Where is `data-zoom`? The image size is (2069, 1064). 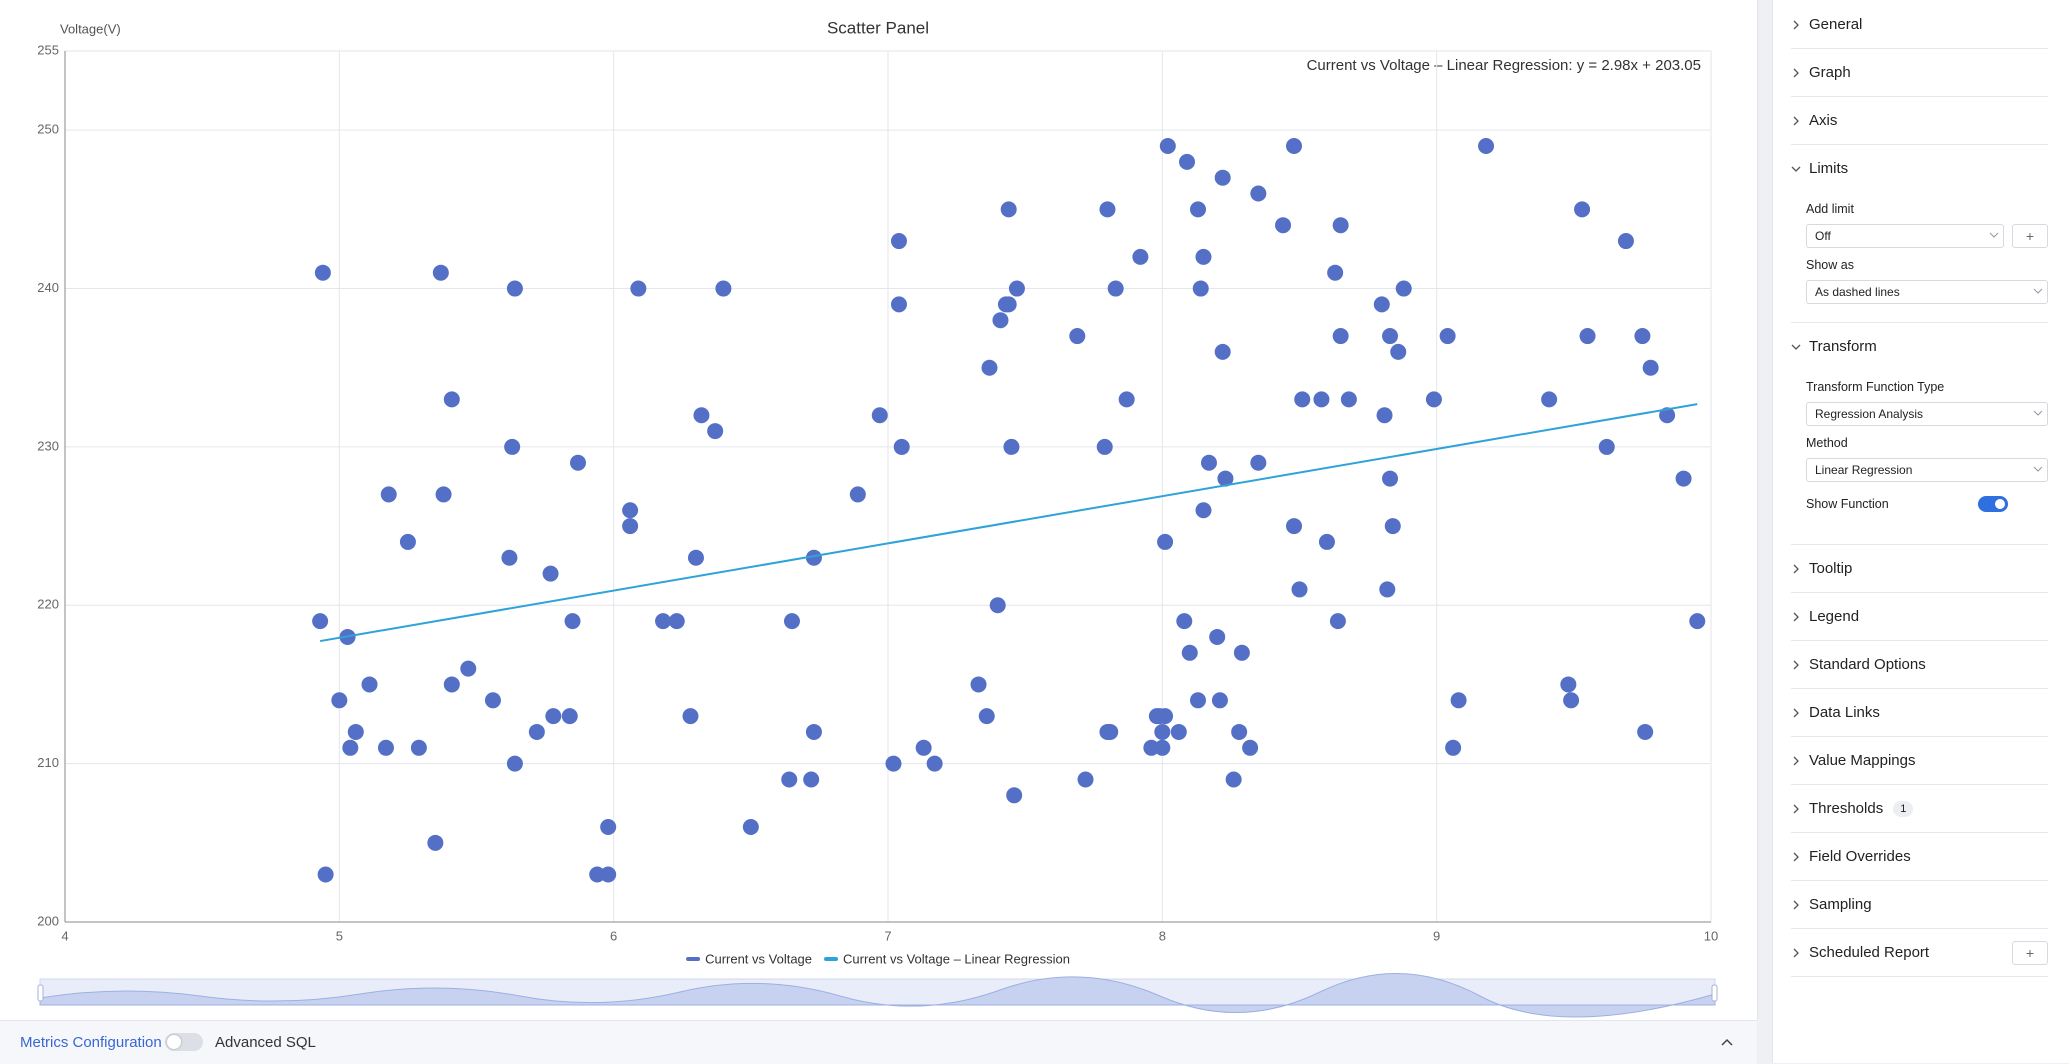 data-zoom is located at coordinates (877, 995).